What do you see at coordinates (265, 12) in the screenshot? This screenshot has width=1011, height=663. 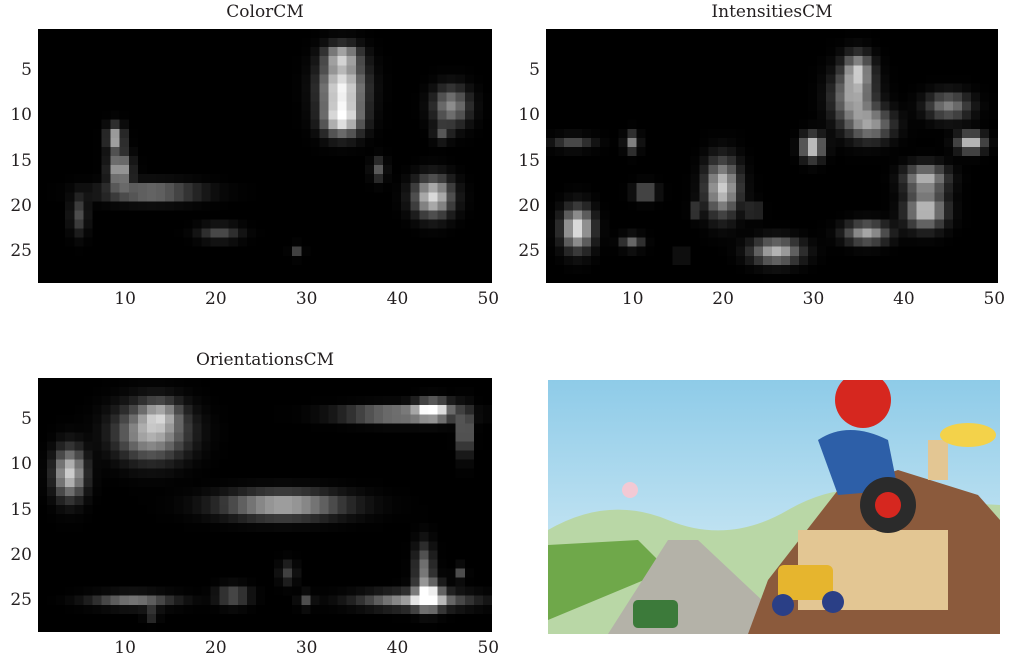 I see `chart-title: ColorCM` at bounding box center [265, 12].